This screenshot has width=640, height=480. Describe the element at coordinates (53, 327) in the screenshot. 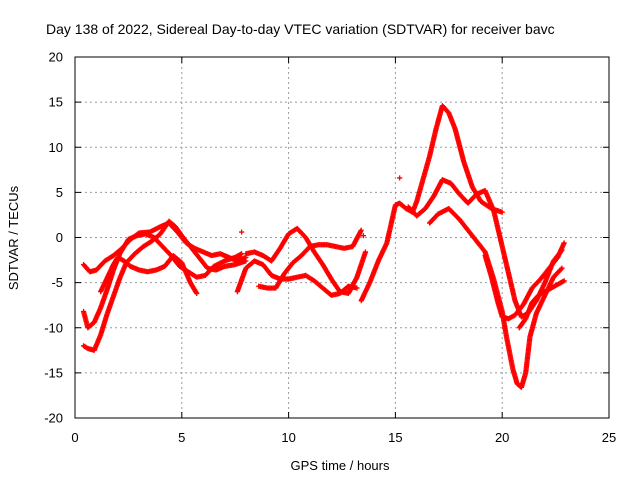

I see `y-tick-label: -10` at that location.